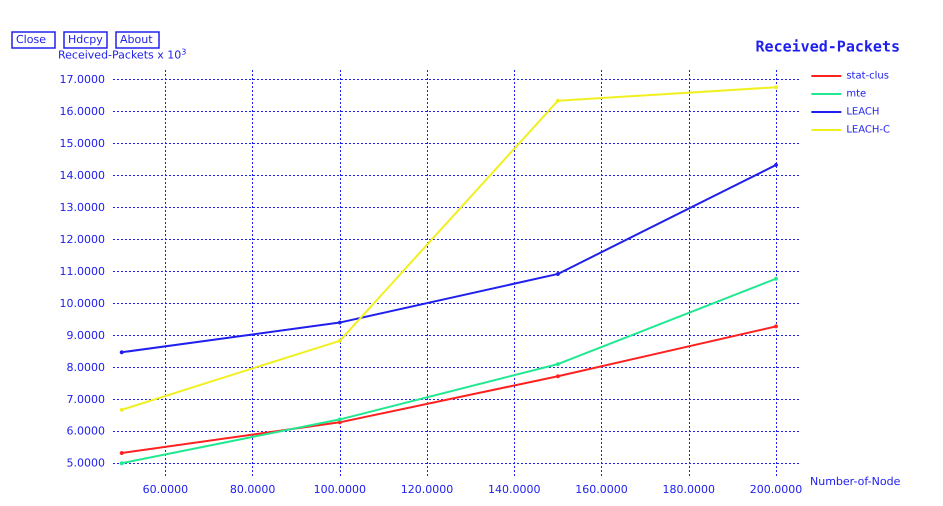  I want to click on y-tick-label: 13.0000, so click(82, 207).